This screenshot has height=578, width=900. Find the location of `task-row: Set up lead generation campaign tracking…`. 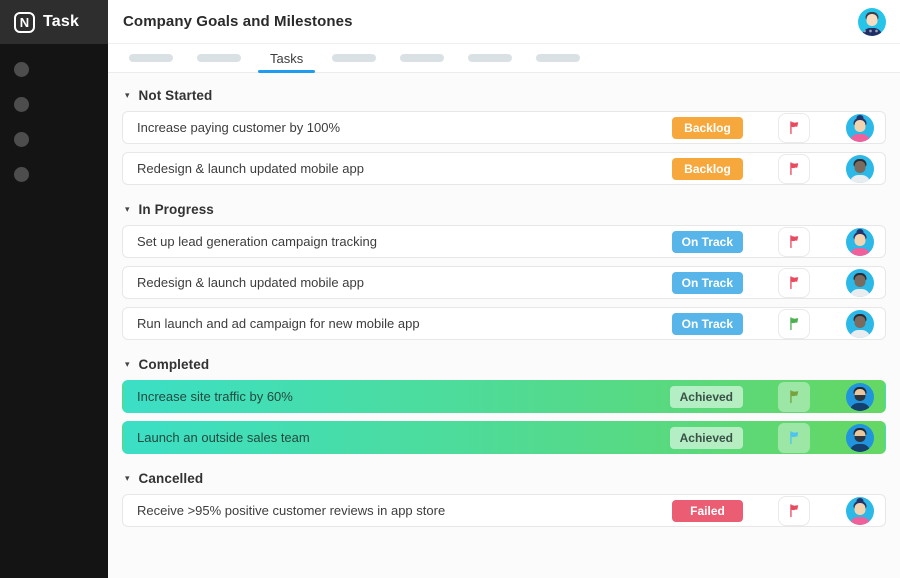

task-row: Set up lead generation campaign tracking… is located at coordinates (504, 241).